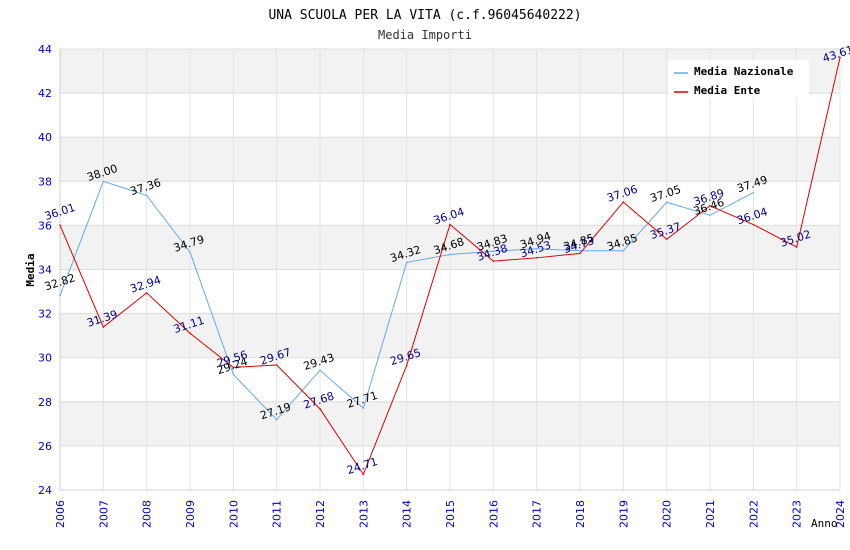 This screenshot has width=850, height=550. Describe the element at coordinates (45, 49) in the screenshot. I see `y-tick-label: 44` at that location.